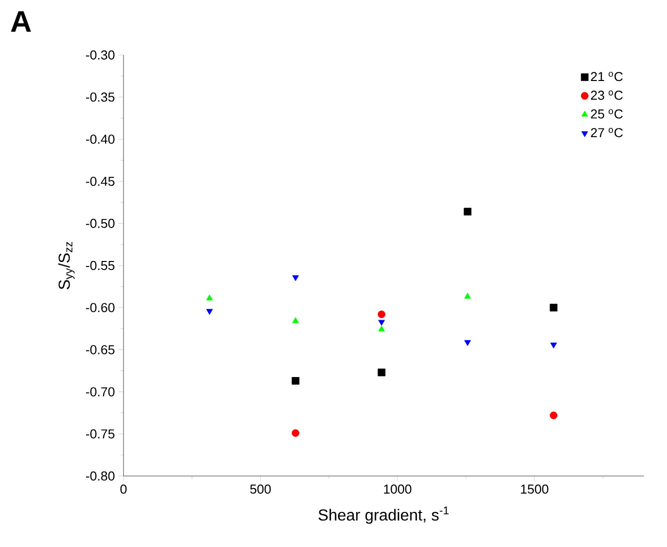 This screenshot has height=547, width=667. Describe the element at coordinates (100, 181) in the screenshot. I see `y-tick-label: -0.45` at that location.